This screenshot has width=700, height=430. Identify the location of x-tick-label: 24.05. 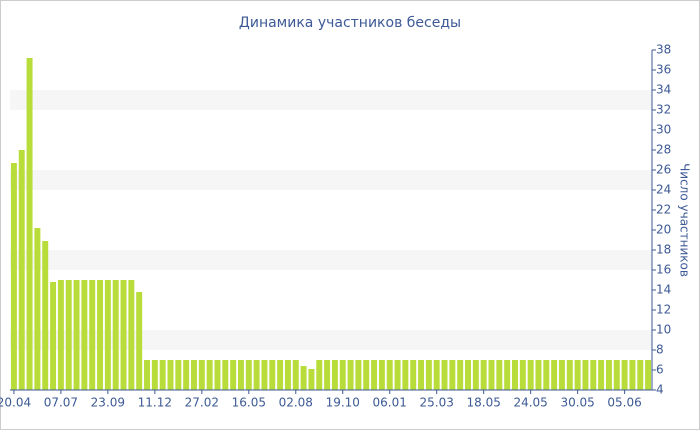
(530, 403).